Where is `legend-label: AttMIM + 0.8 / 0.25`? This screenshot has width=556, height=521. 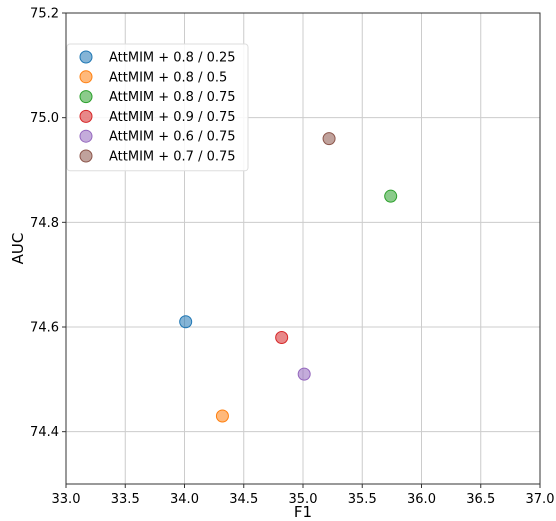
legend-label: AttMIM + 0.8 / 0.25 is located at coordinates (172, 58).